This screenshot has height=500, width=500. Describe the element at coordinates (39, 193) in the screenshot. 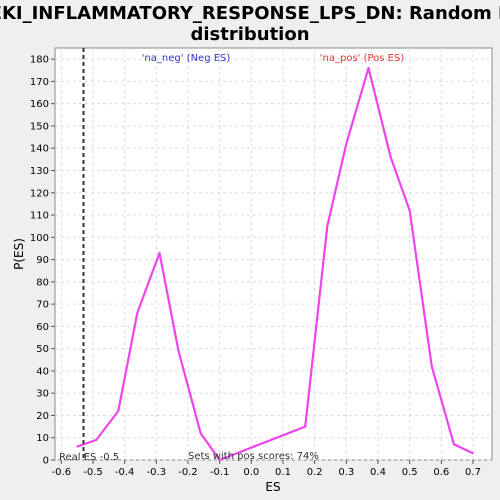

I see `y-tick-label: 120` at that location.